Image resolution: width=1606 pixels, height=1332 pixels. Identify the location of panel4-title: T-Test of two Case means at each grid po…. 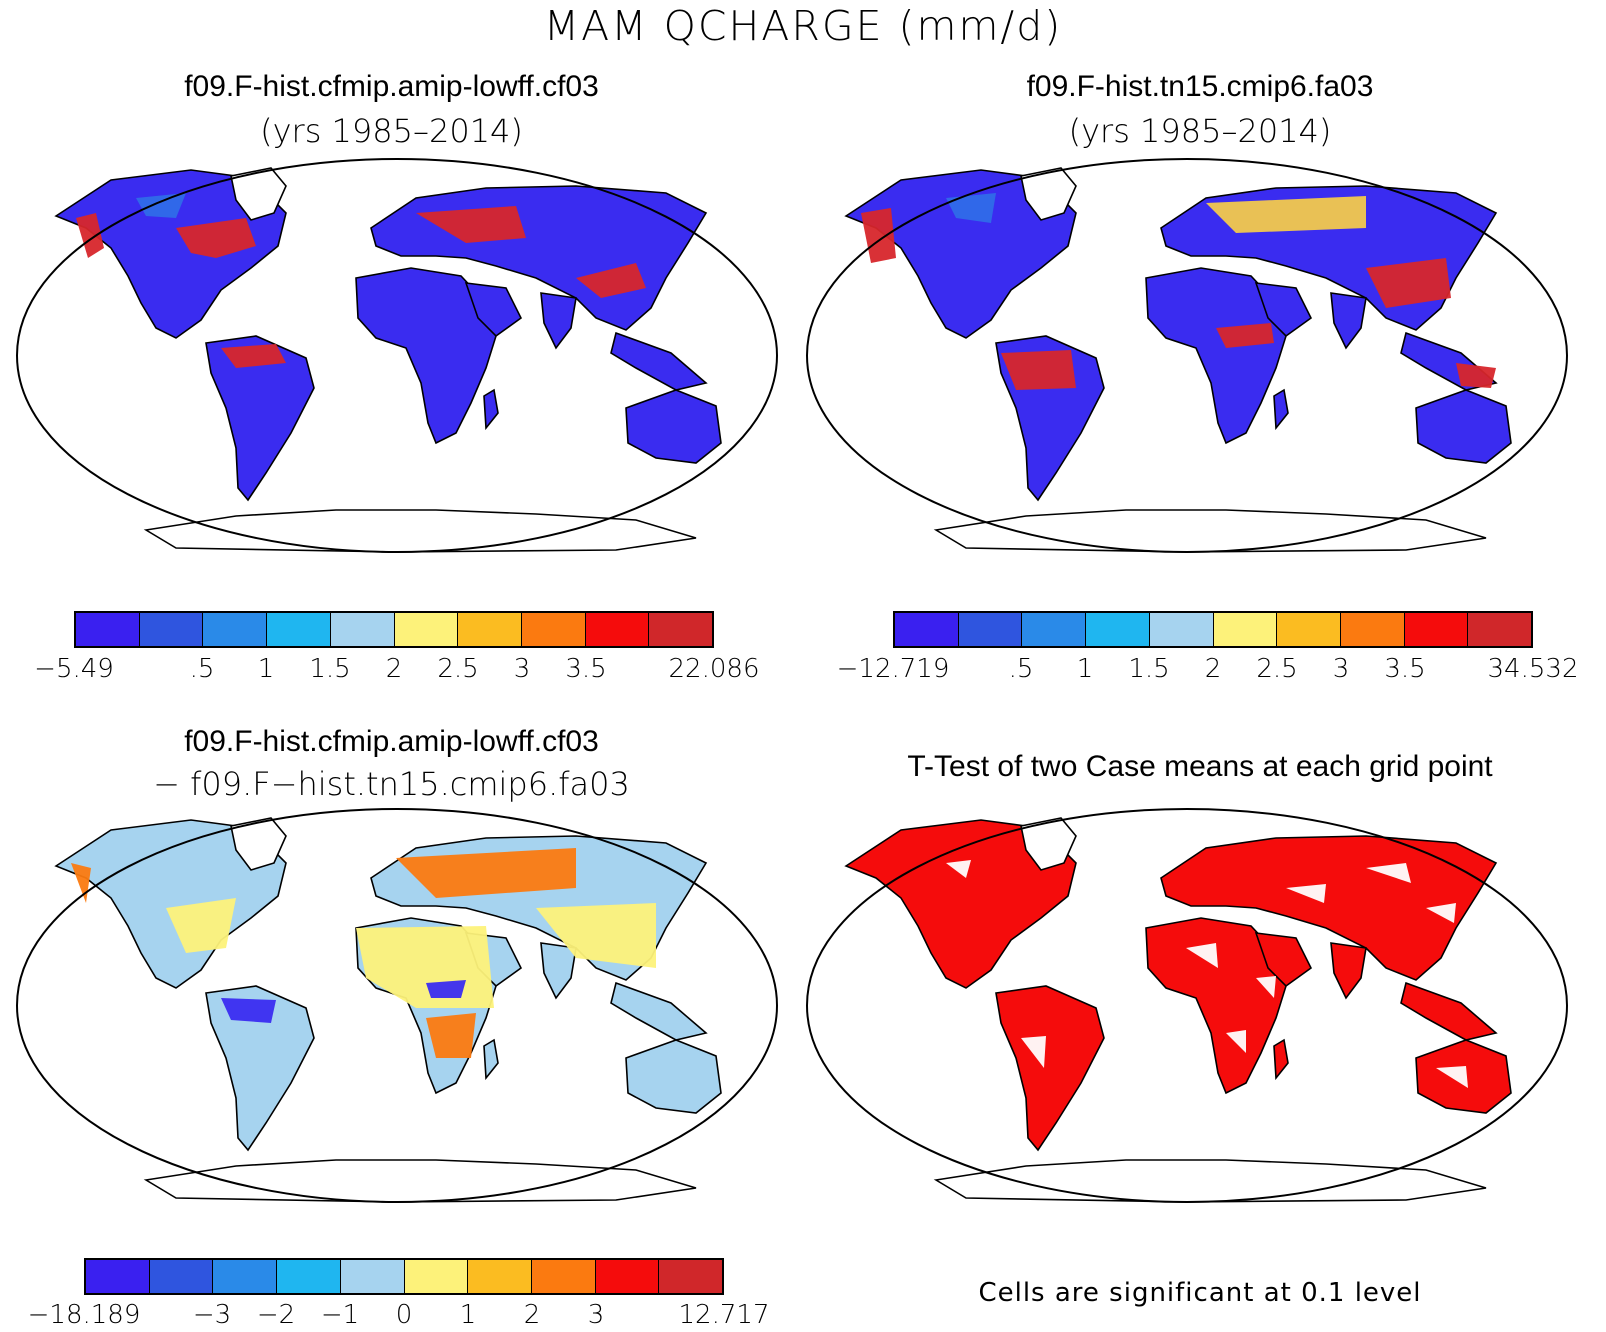
(1200, 766).